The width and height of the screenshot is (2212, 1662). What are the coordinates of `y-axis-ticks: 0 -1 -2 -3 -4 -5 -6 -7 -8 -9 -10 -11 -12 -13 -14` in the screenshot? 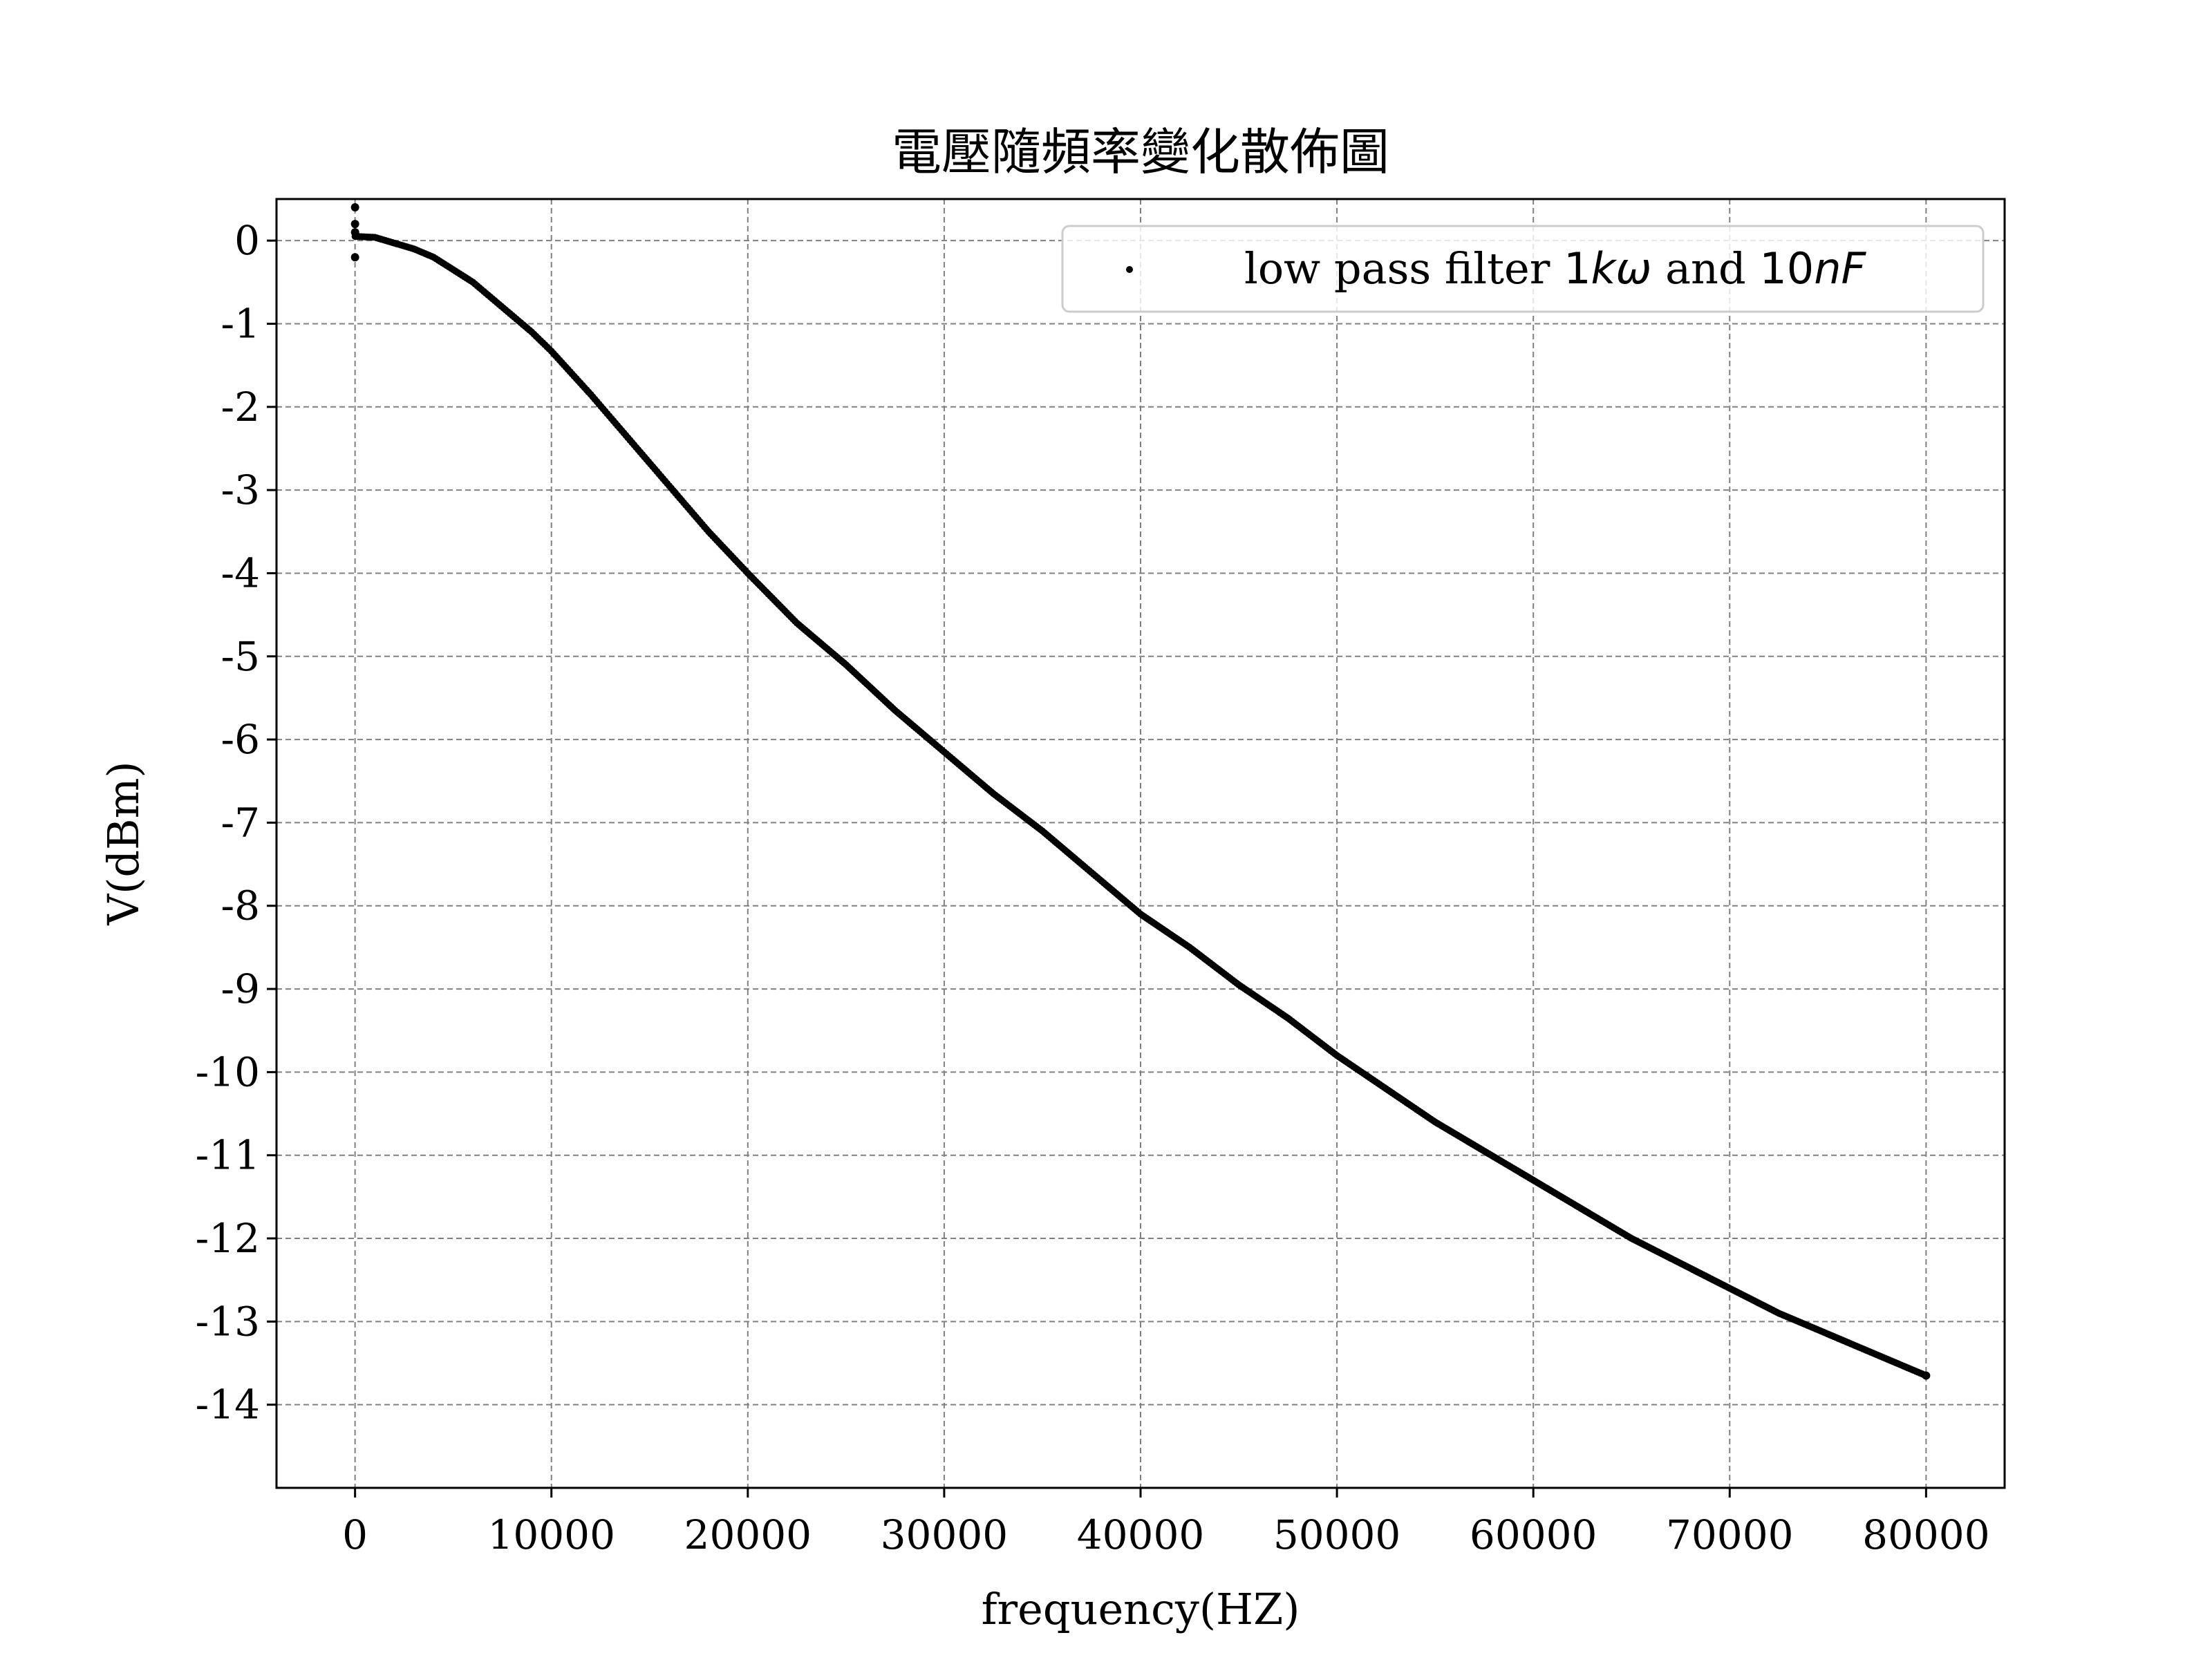 It's located at (236, 822).